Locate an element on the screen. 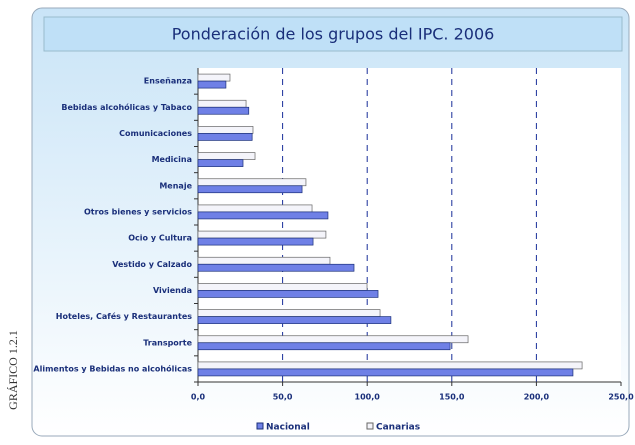 The width and height of the screenshot is (635, 445). y-tick-label: Ocio y Cultura is located at coordinates (160, 238).